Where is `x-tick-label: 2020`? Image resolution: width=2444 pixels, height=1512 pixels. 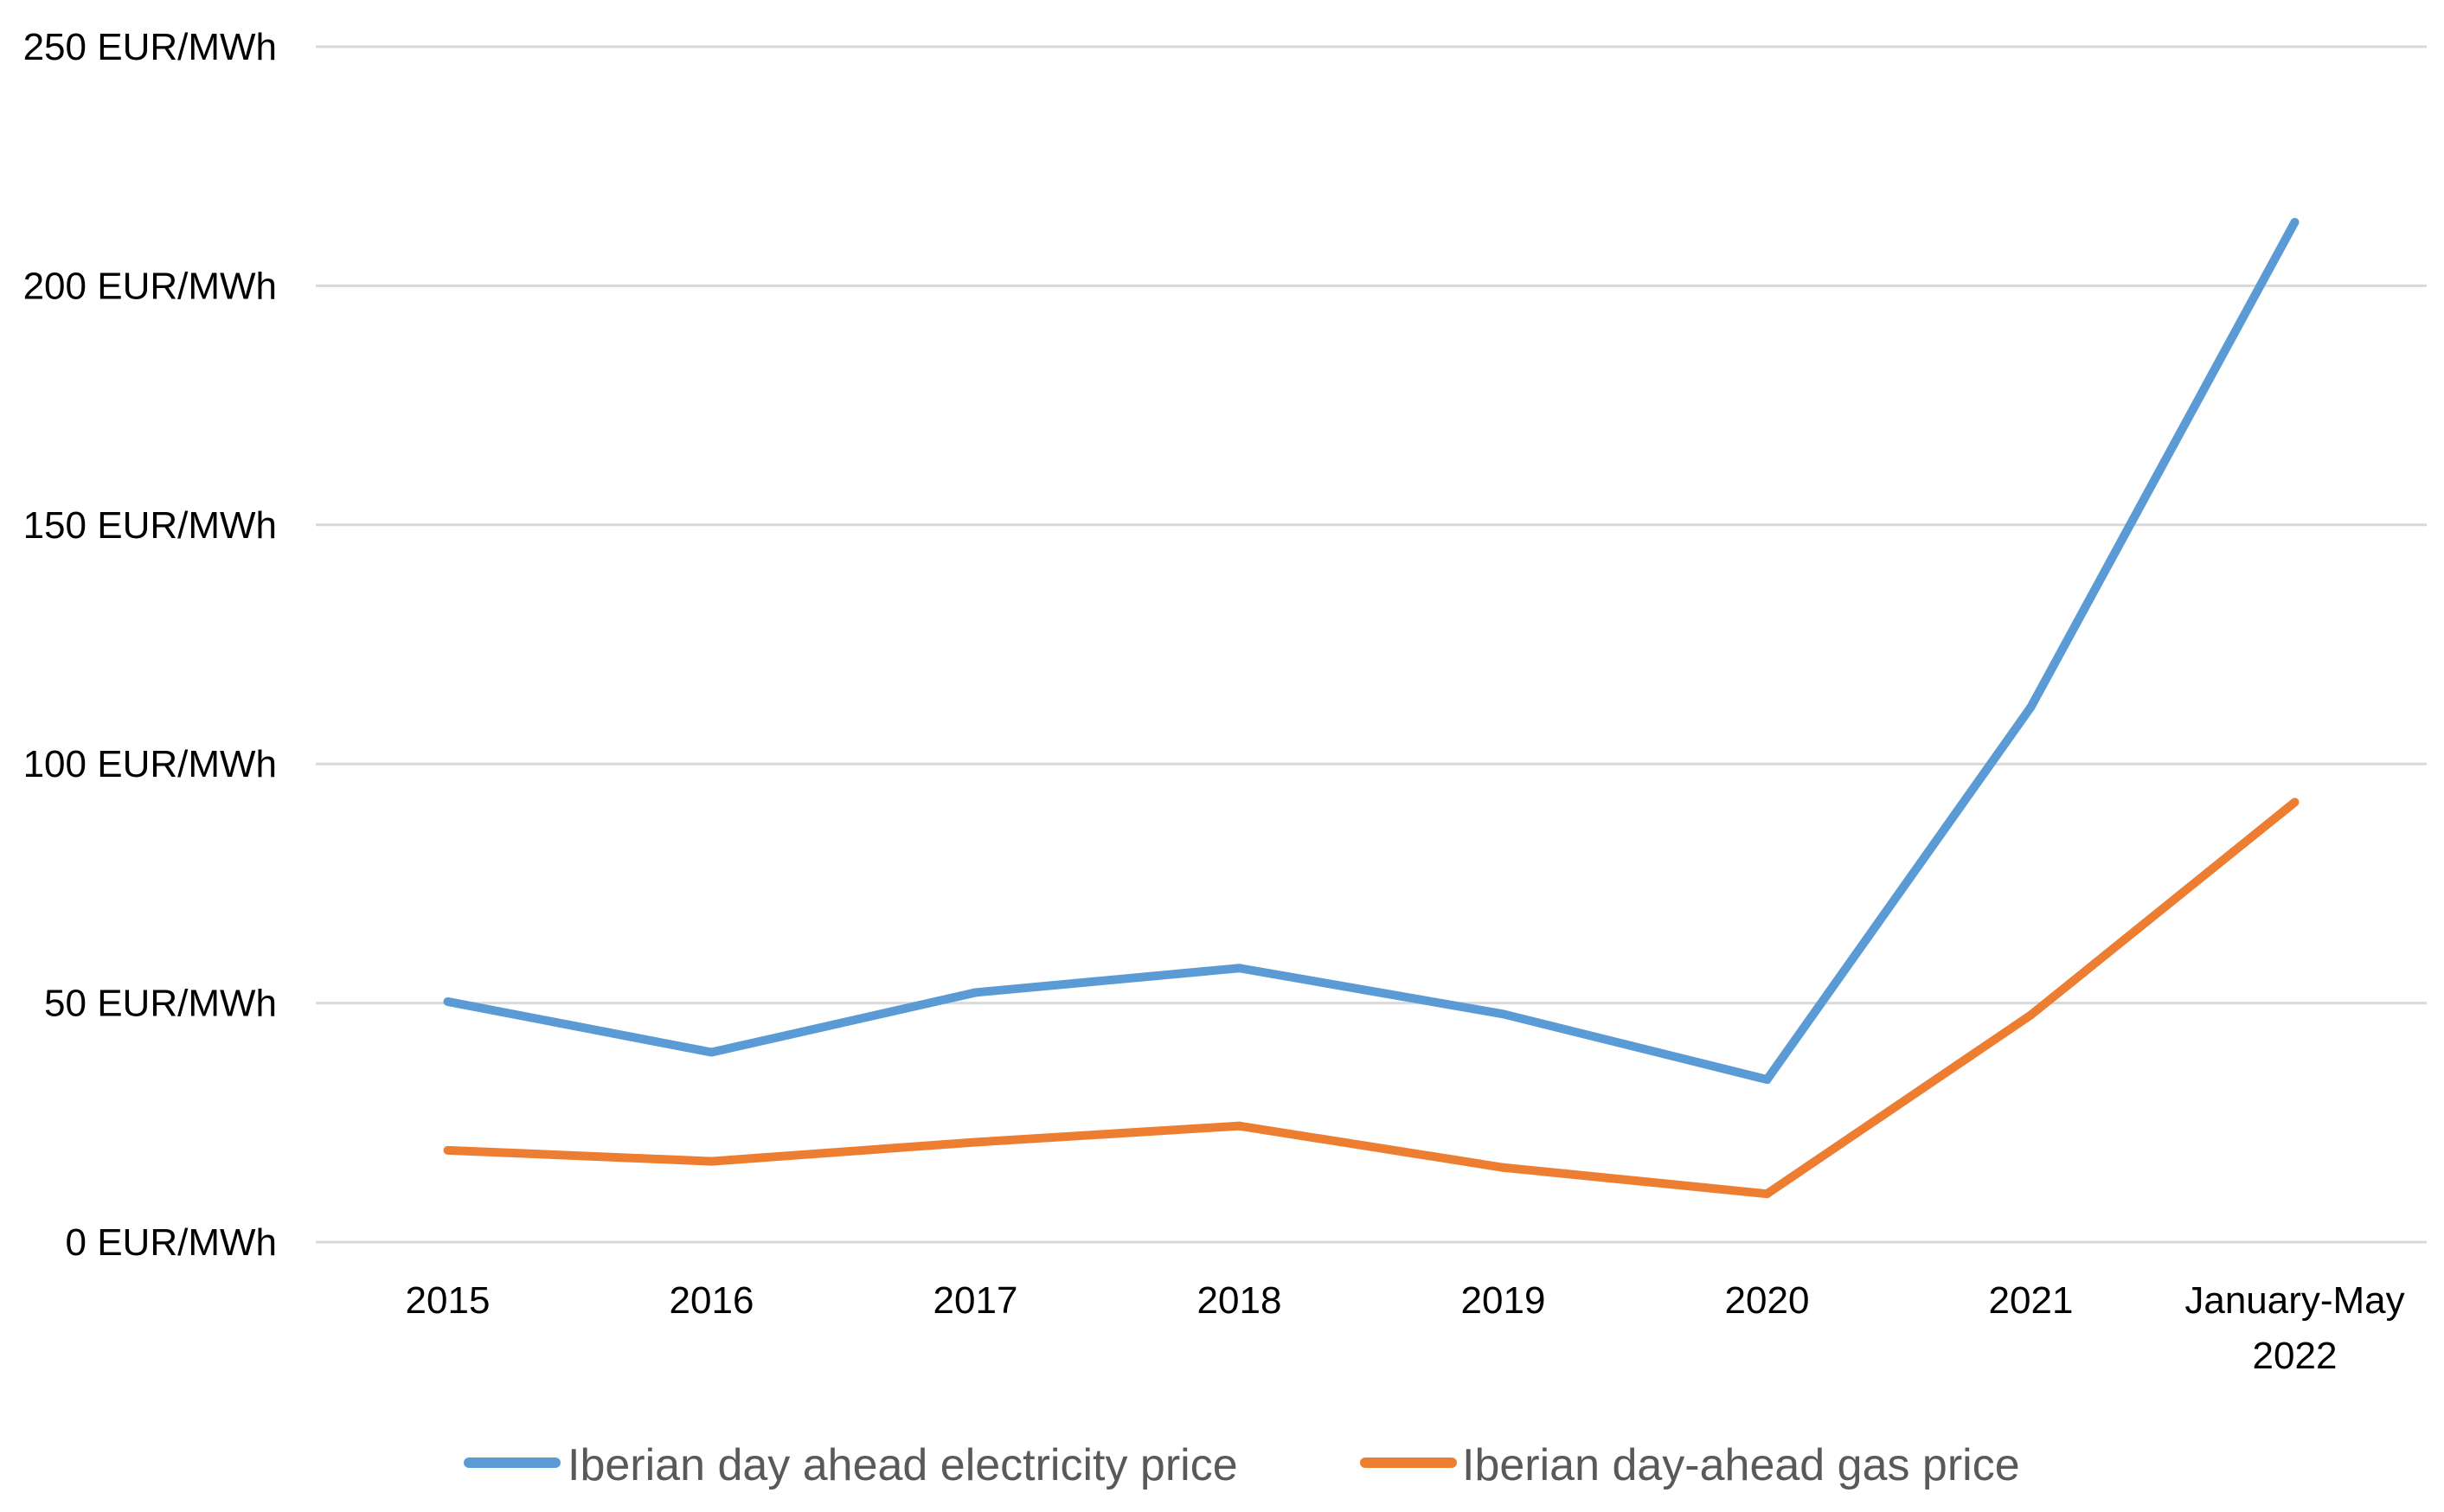
x-tick-label: 2020 is located at coordinates (1768, 1300).